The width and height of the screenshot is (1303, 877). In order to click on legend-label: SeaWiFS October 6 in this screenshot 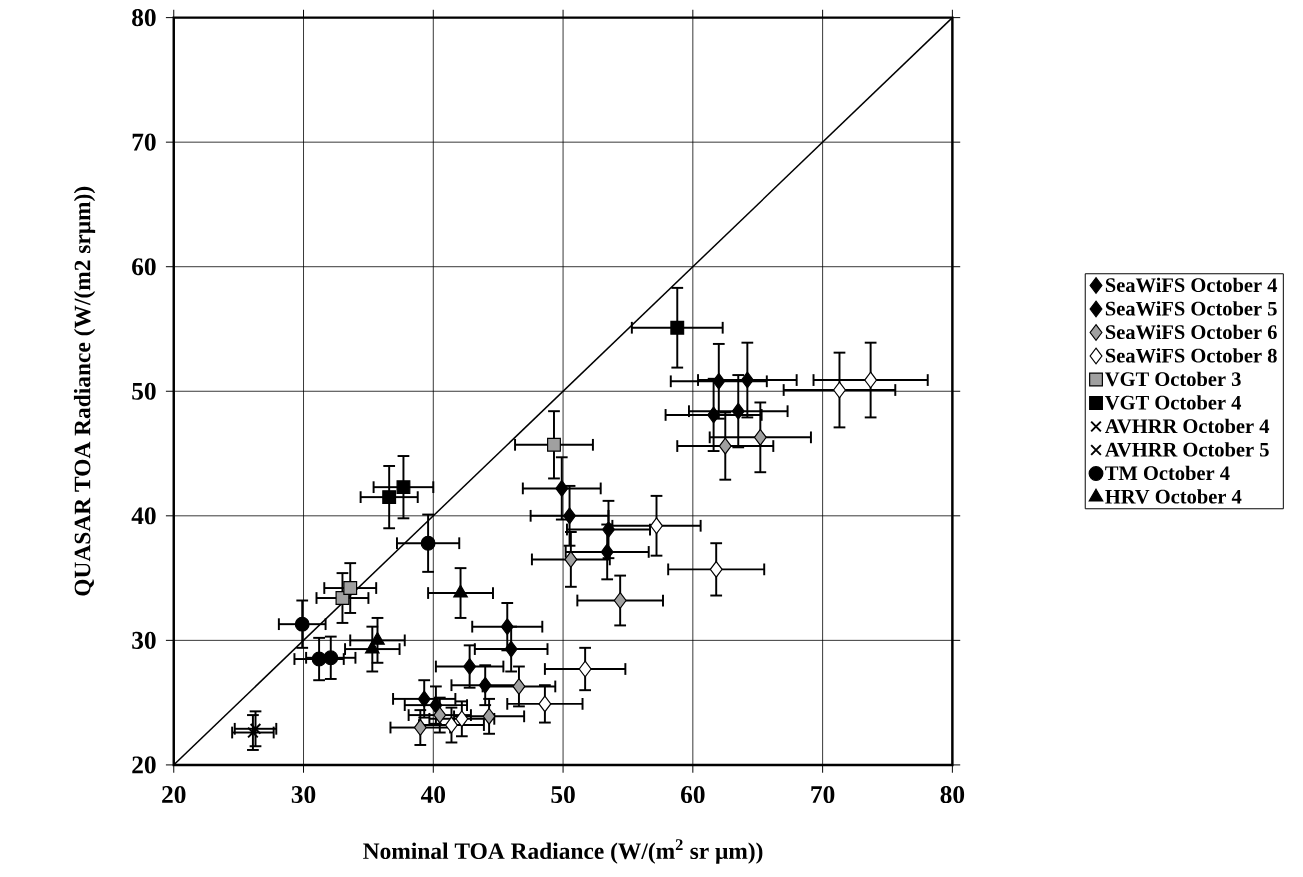, I will do `click(1191, 332)`.